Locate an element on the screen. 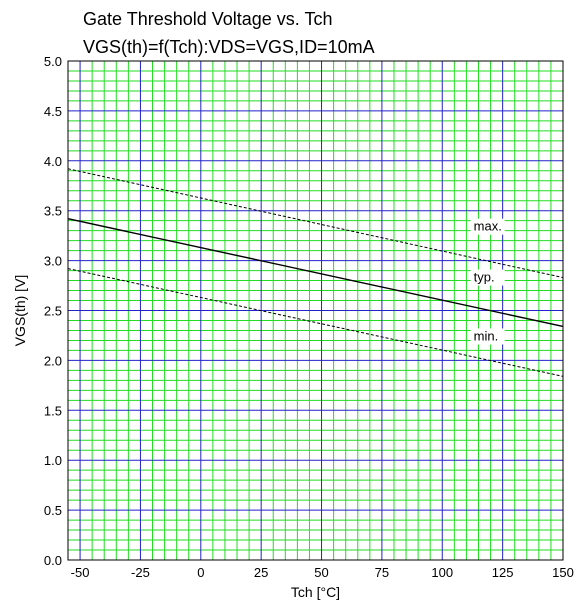  x-tick-label: -50 is located at coordinates (80, 572).